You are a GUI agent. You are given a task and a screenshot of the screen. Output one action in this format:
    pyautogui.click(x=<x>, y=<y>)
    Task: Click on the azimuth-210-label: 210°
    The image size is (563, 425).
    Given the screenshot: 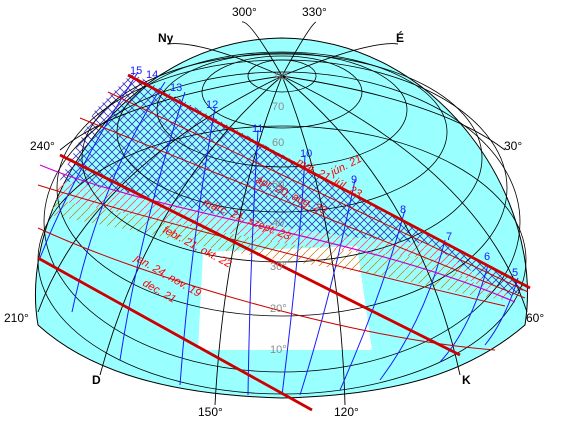 What is the action you would take?
    pyautogui.click(x=16, y=318)
    